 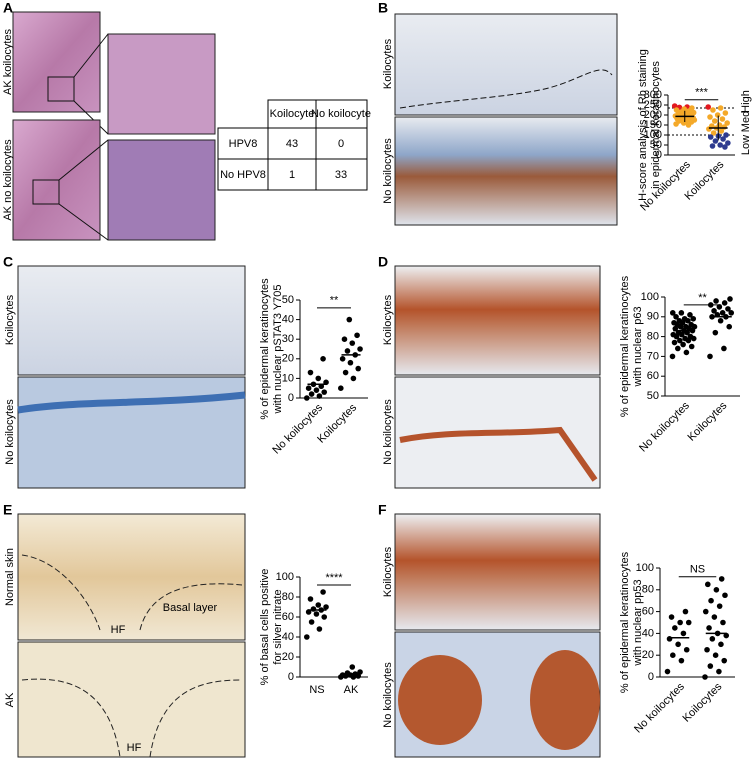 I want to click on panel-label: A, so click(x=8, y=8).